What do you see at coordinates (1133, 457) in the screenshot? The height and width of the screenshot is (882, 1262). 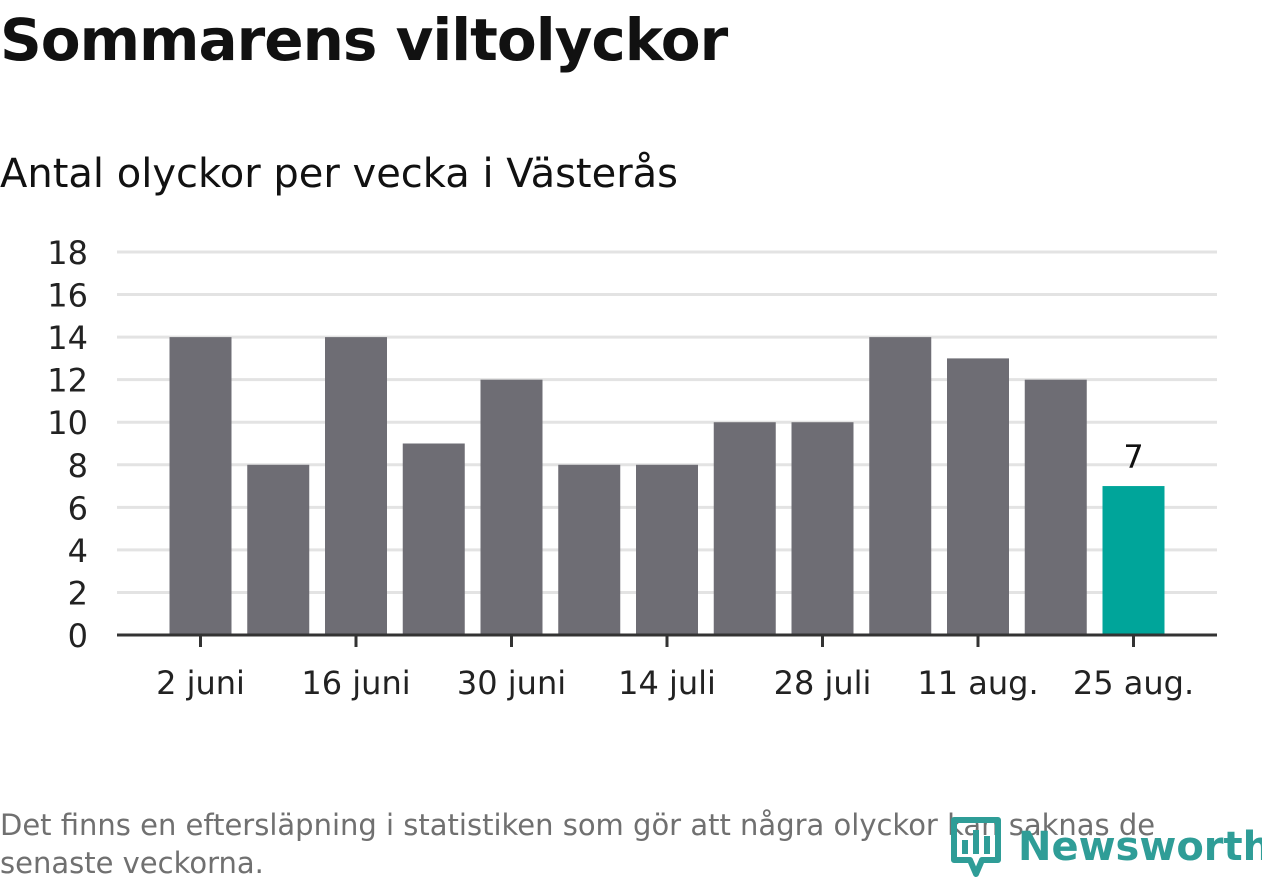 I see `data-label: 7` at bounding box center [1133, 457].